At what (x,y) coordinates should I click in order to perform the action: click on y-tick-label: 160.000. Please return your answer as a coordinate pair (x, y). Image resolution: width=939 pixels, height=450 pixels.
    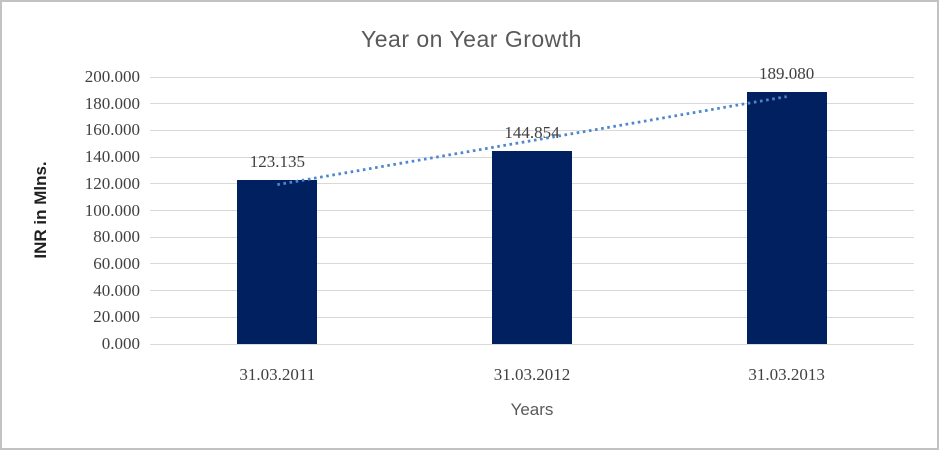
    Looking at the image, I should click on (112, 130).